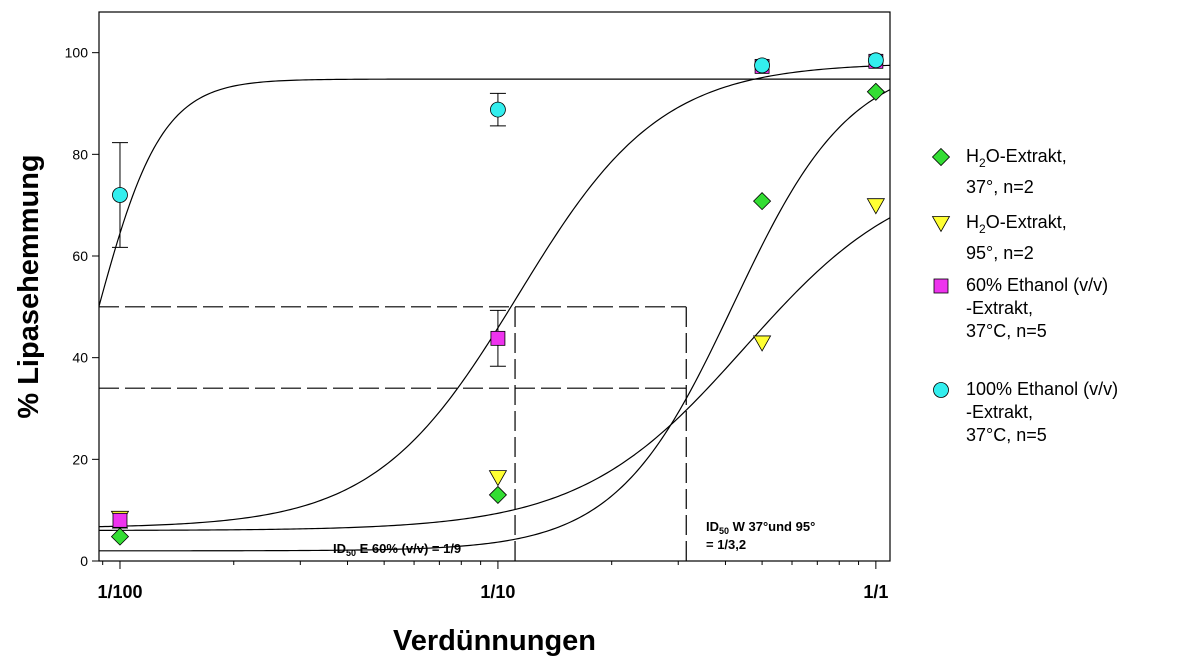 The image size is (1196, 659). I want to click on x-tick-label: 1/1, so click(875, 592).